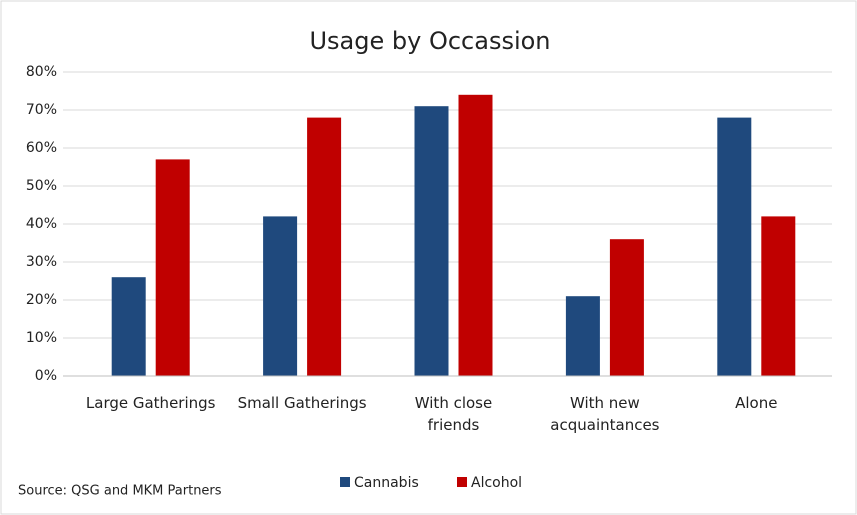  Describe the element at coordinates (41, 72) in the screenshot. I see `y-tick-label: 80%` at that location.